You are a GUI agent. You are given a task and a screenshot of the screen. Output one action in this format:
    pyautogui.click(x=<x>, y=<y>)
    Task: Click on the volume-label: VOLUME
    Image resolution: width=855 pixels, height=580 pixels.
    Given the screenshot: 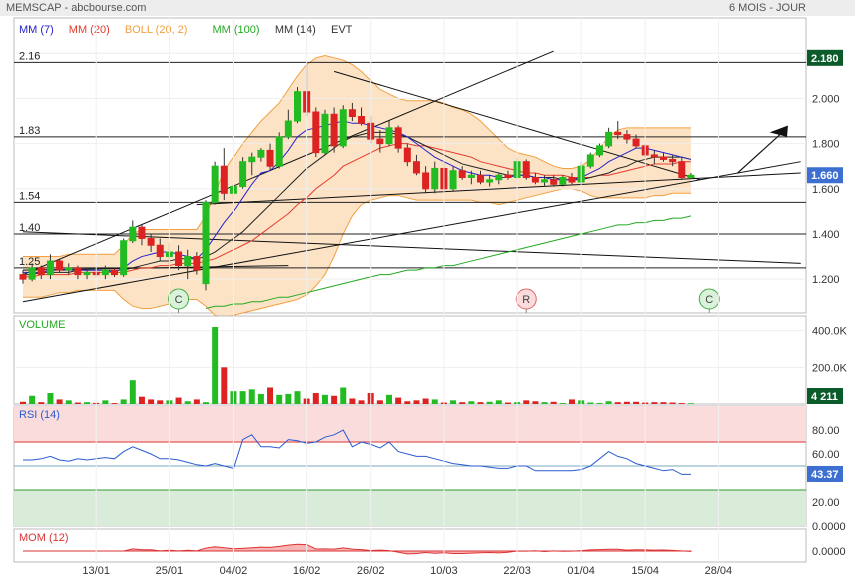 What is the action you would take?
    pyautogui.click(x=42, y=325)
    